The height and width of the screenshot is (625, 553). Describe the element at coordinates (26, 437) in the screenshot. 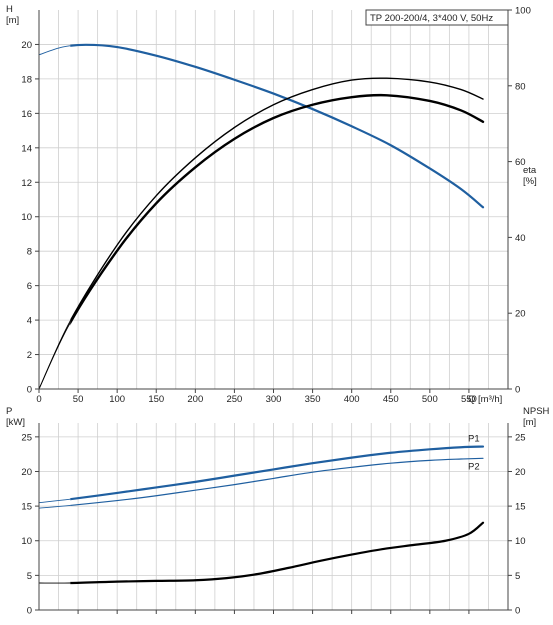

I see `left-tick-label: 25` at that location.